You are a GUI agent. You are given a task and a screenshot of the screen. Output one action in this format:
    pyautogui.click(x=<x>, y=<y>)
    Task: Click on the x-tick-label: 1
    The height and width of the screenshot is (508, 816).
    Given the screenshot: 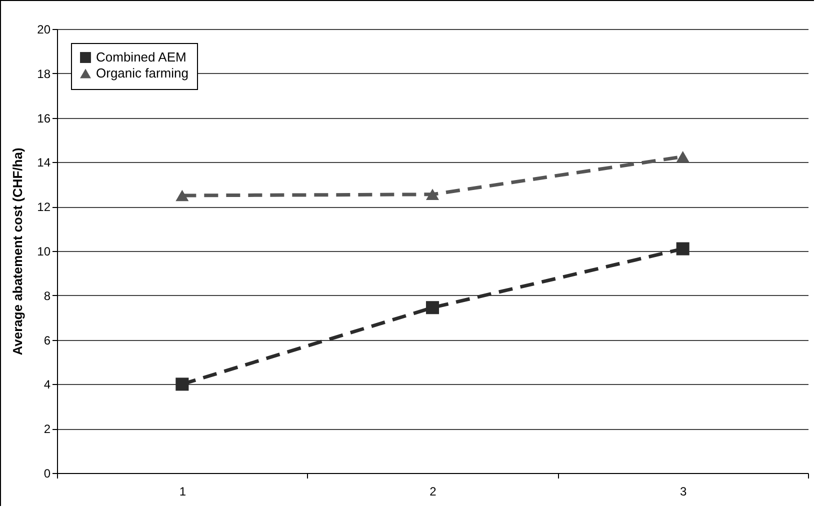 What is the action you would take?
    pyautogui.click(x=182, y=491)
    